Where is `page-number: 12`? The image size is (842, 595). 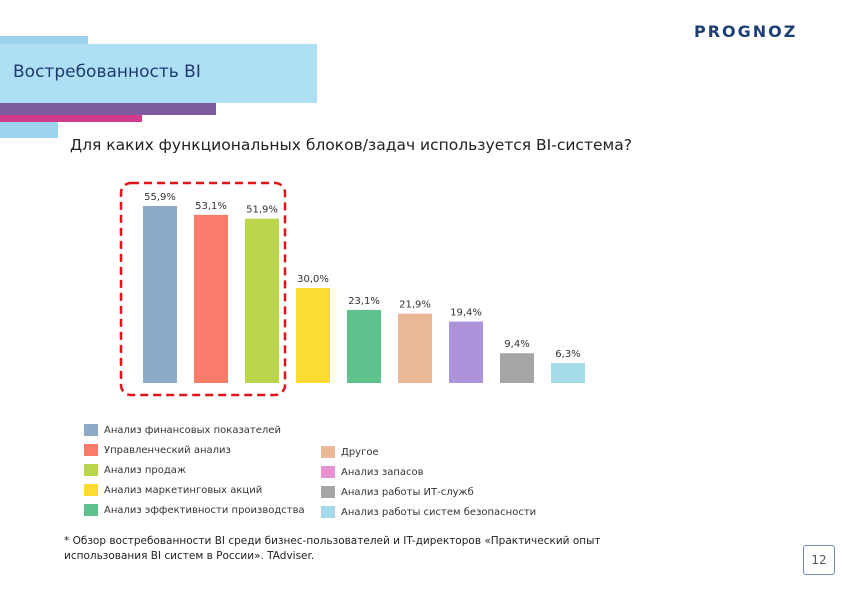
page-number: 12 is located at coordinates (819, 560).